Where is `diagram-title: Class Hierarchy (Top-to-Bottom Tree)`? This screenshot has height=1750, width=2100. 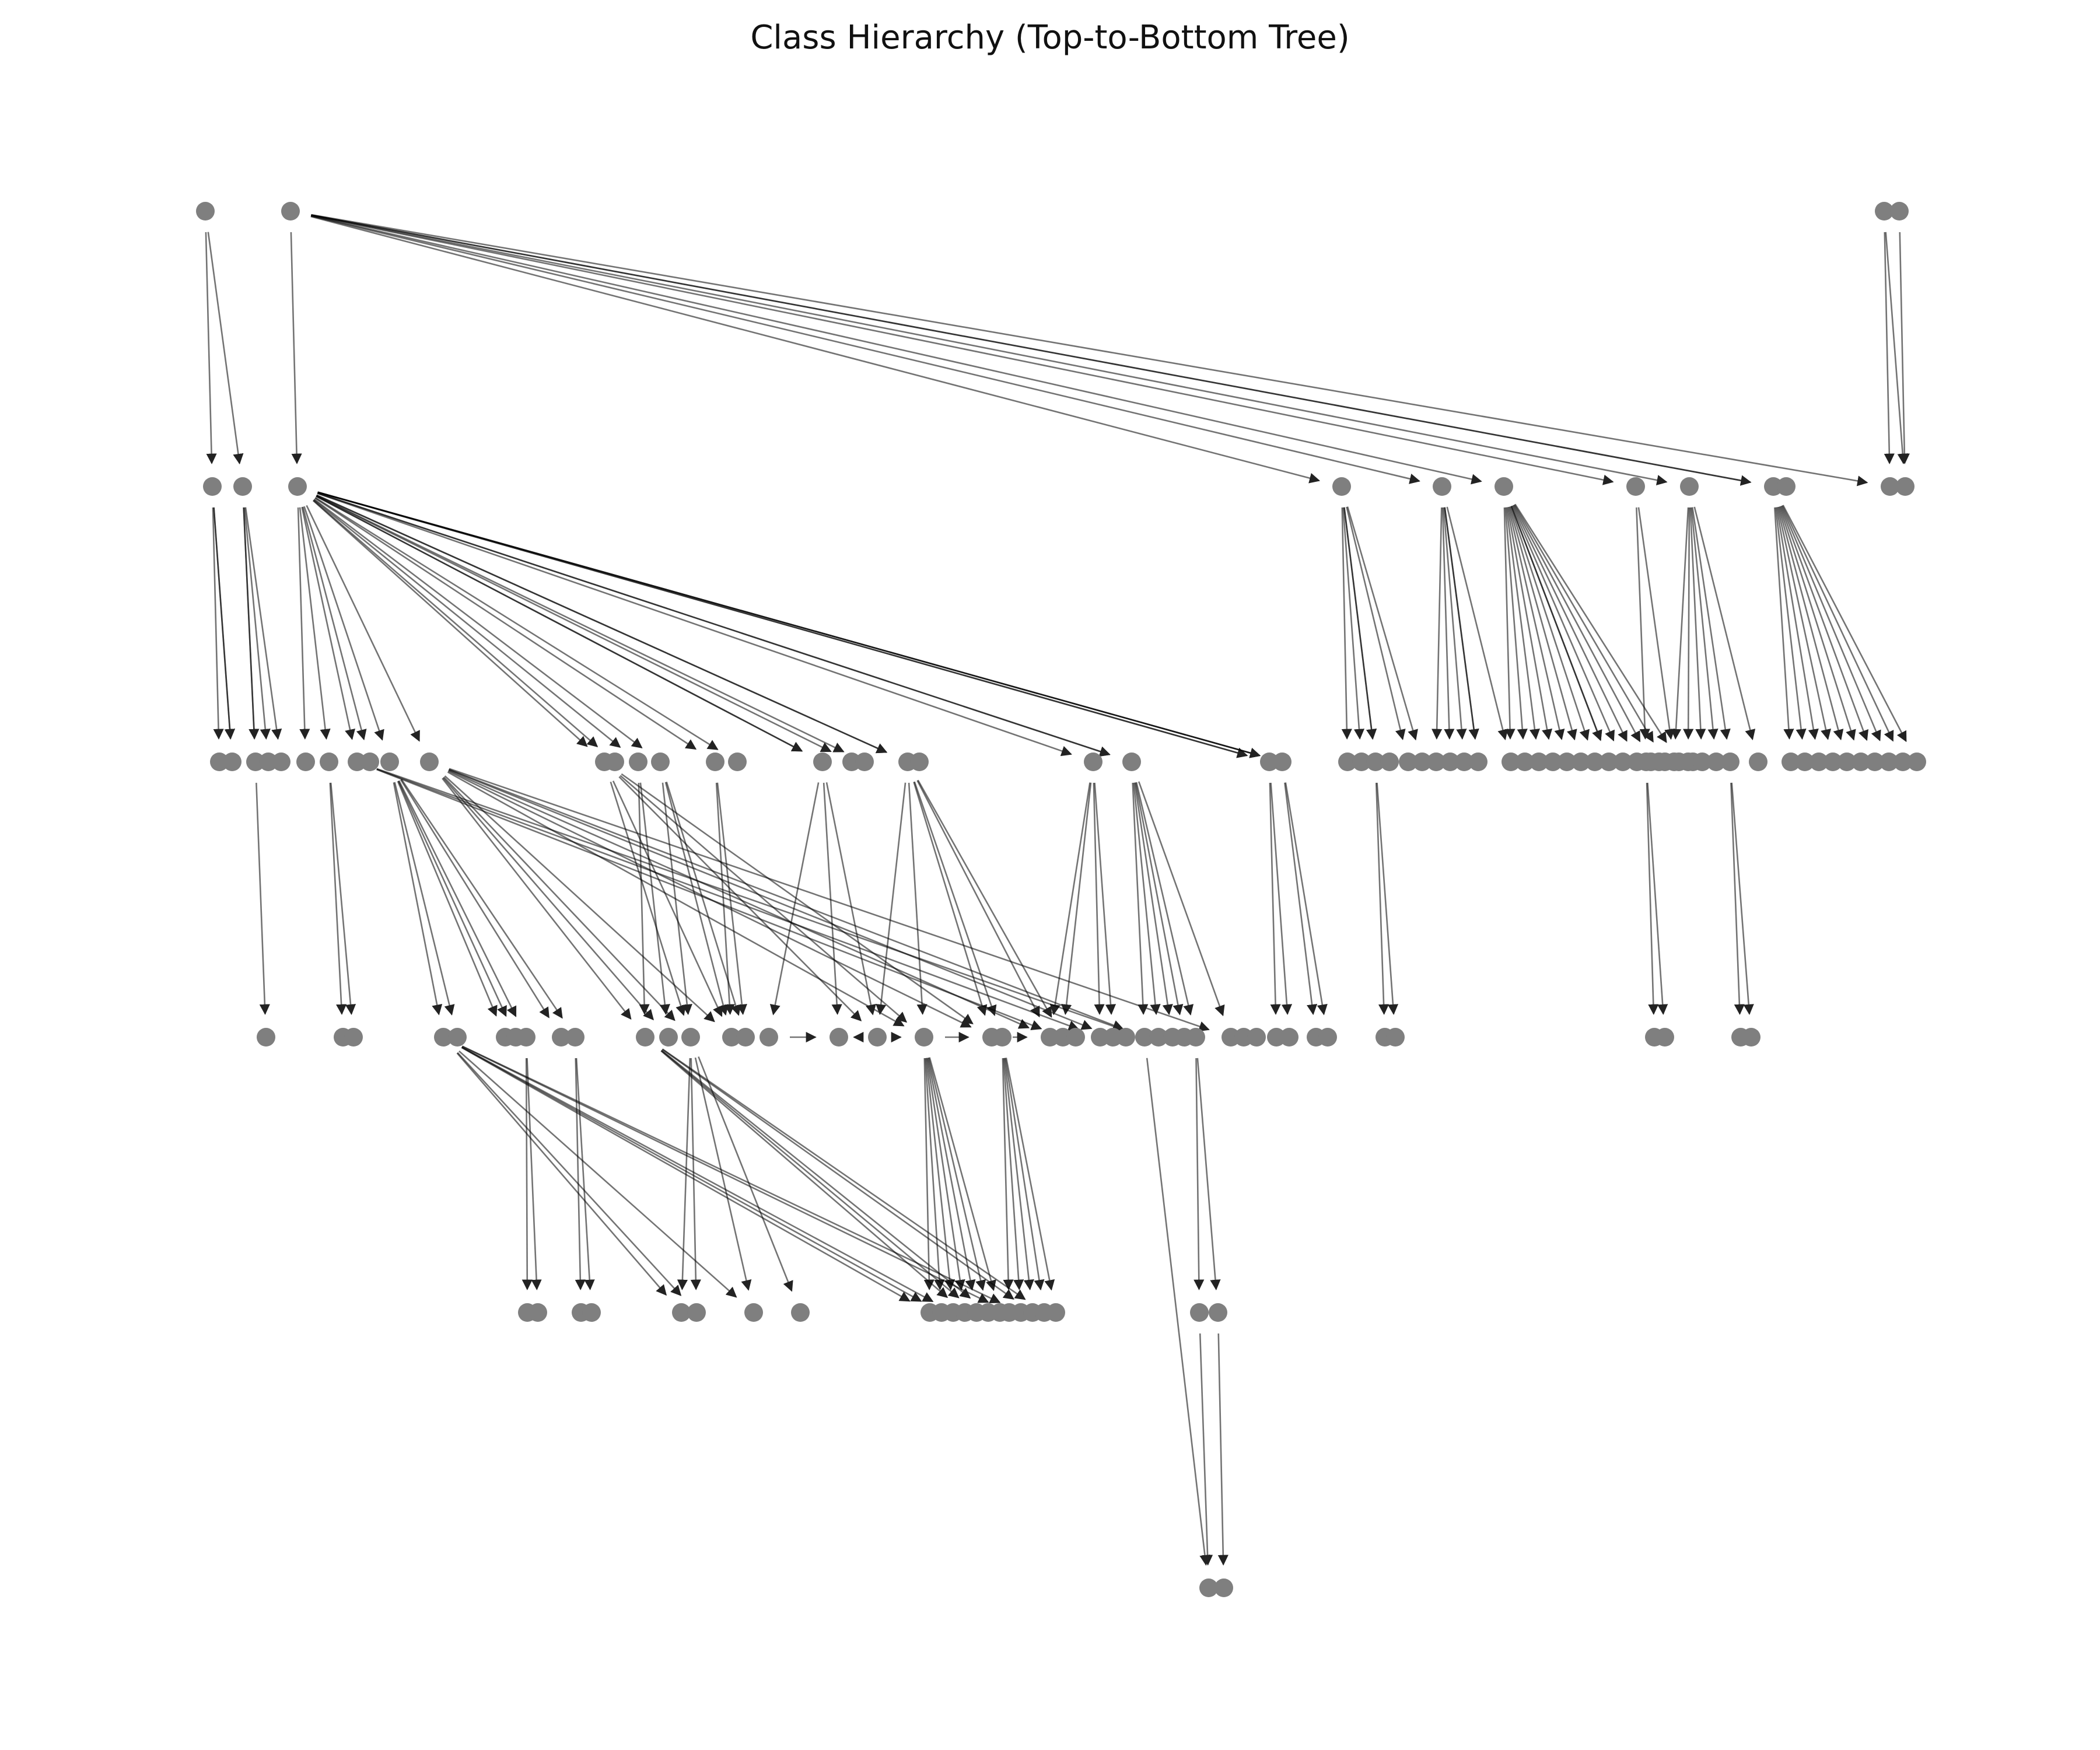
diagram-title: Class Hierarchy (Top-to-Bottom Tree) is located at coordinates (1050, 38).